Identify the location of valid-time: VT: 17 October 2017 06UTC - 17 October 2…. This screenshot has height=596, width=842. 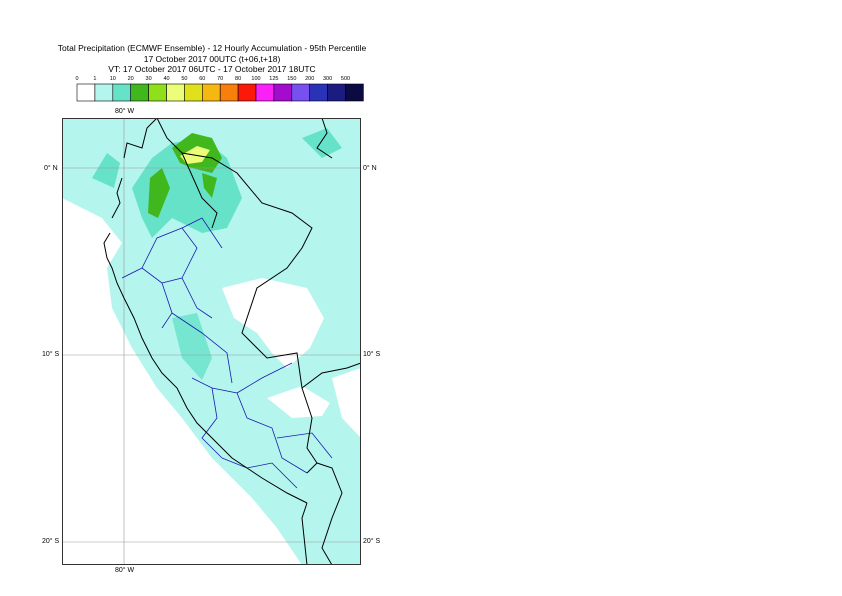
(212, 69).